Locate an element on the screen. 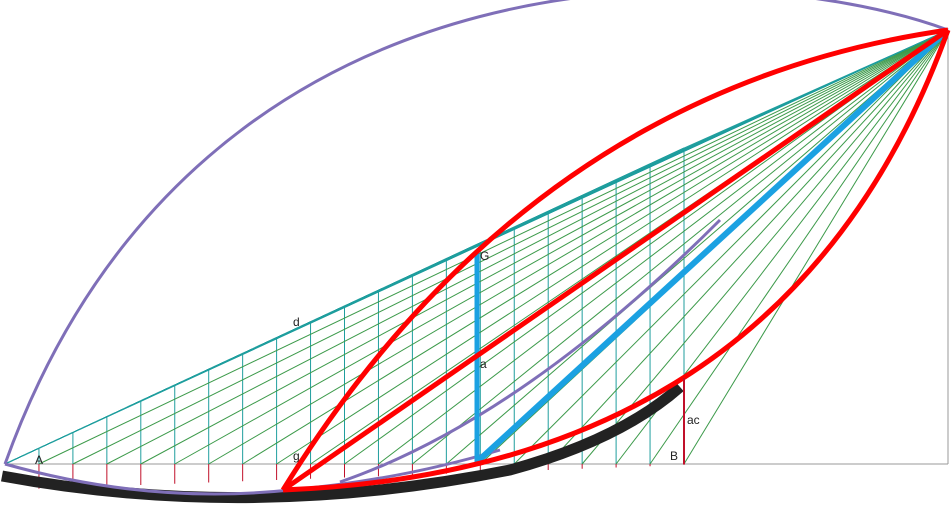 The height and width of the screenshot is (510, 951). label-A: A is located at coordinates (39, 460).